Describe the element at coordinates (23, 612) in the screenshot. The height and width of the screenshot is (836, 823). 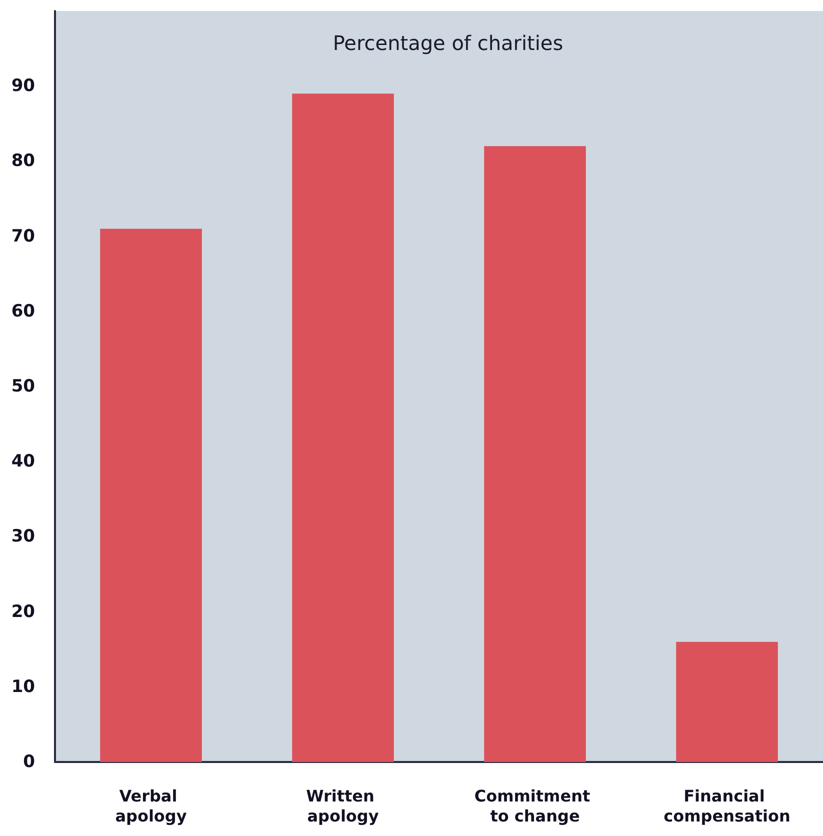
I see `y-tick-label: 20` at that location.